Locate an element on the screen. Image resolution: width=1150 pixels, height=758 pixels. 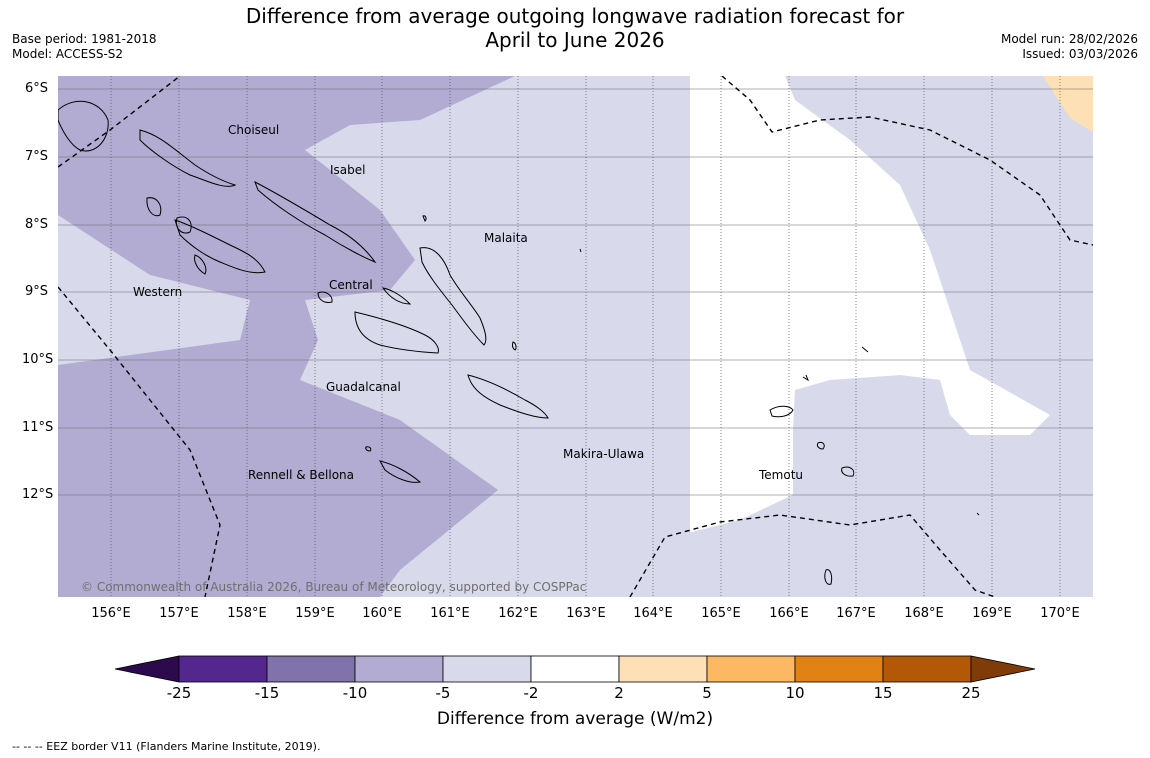
region-label-temotu: Temotu is located at coordinates (781, 475).